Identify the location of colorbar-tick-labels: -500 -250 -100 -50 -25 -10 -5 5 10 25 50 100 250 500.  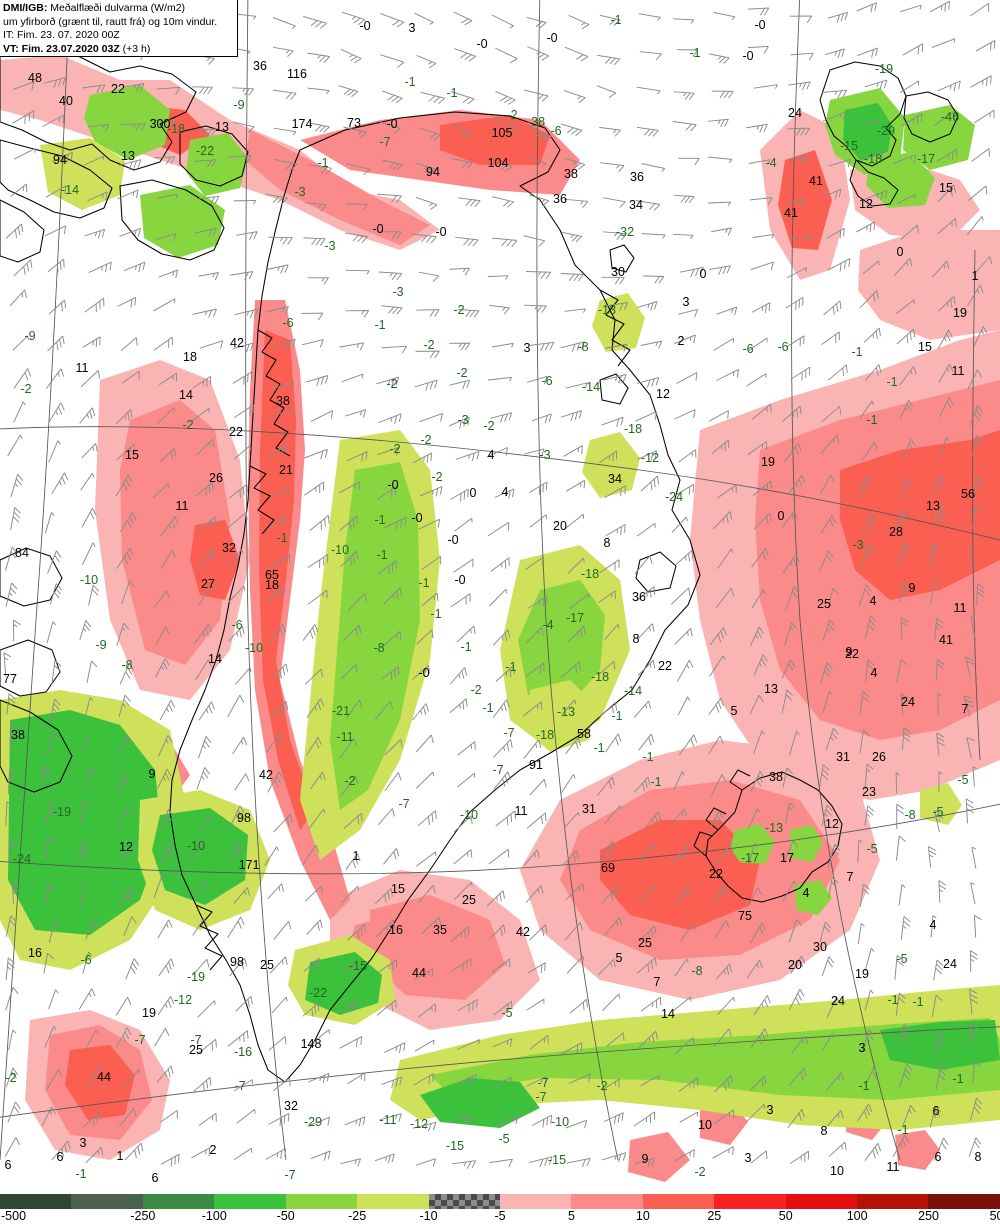
(500, 1217).